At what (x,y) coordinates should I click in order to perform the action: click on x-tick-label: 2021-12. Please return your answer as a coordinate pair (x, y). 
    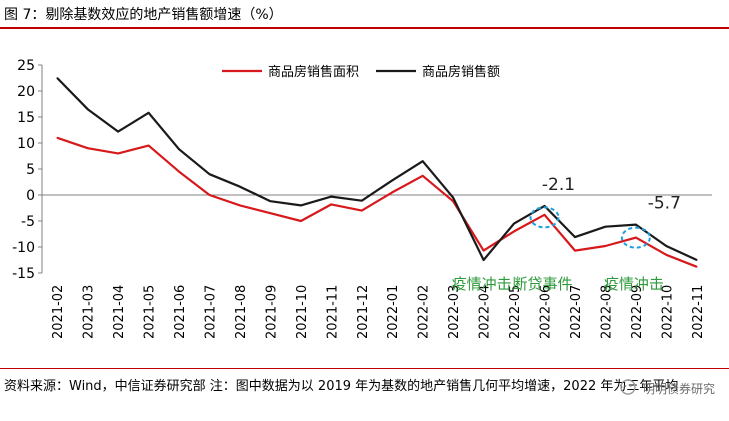
    Looking at the image, I should click on (363, 312).